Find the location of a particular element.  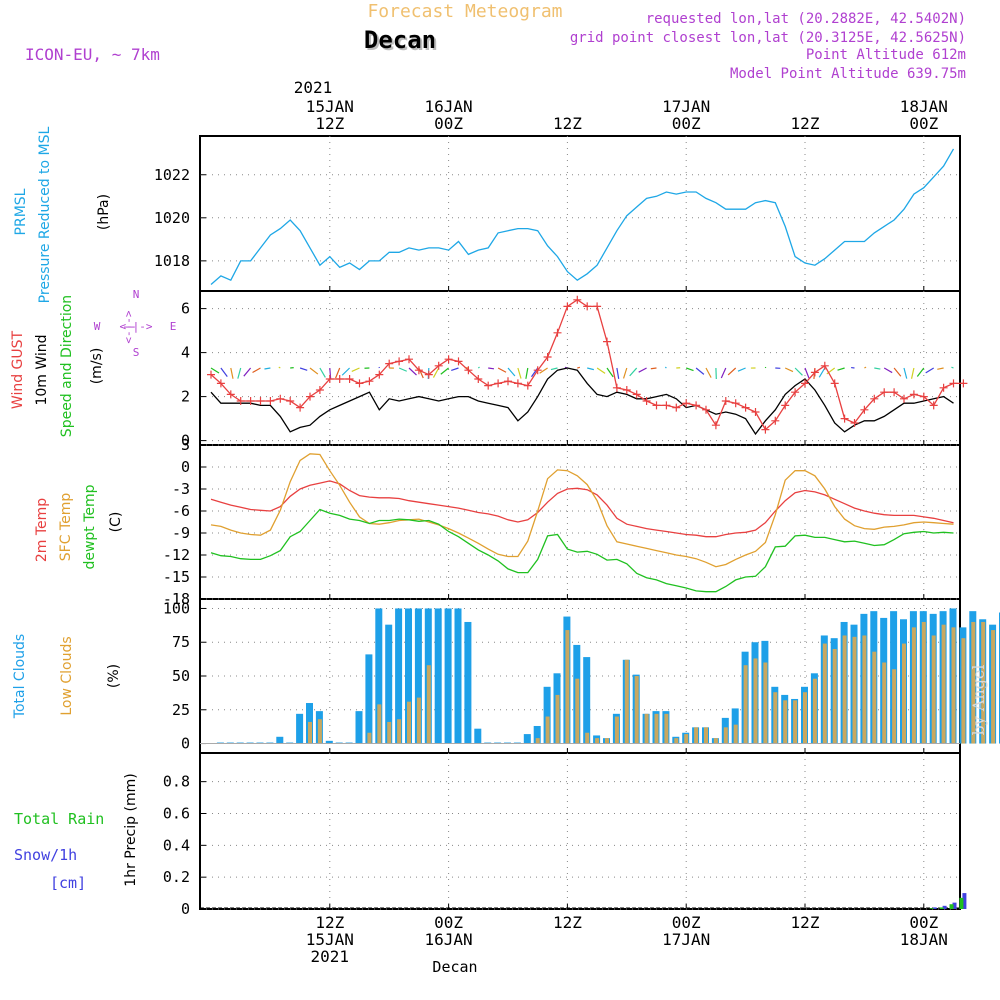

wind-y-tick-label: 0 is located at coordinates (185, 441).